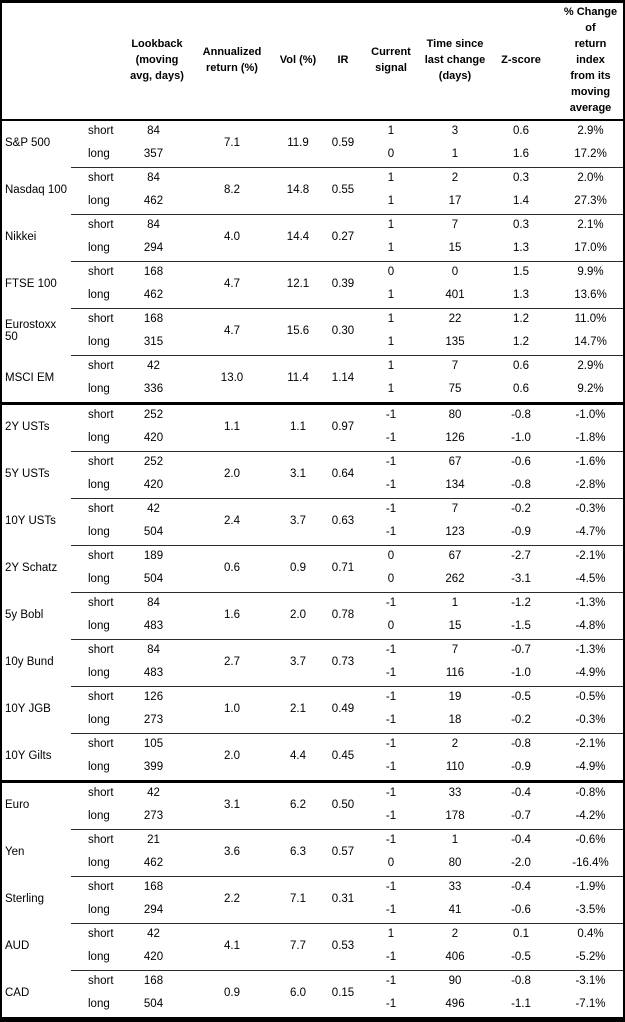  What do you see at coordinates (590, 957) in the screenshot?
I see `pct-change-cell: -5.2%` at bounding box center [590, 957].